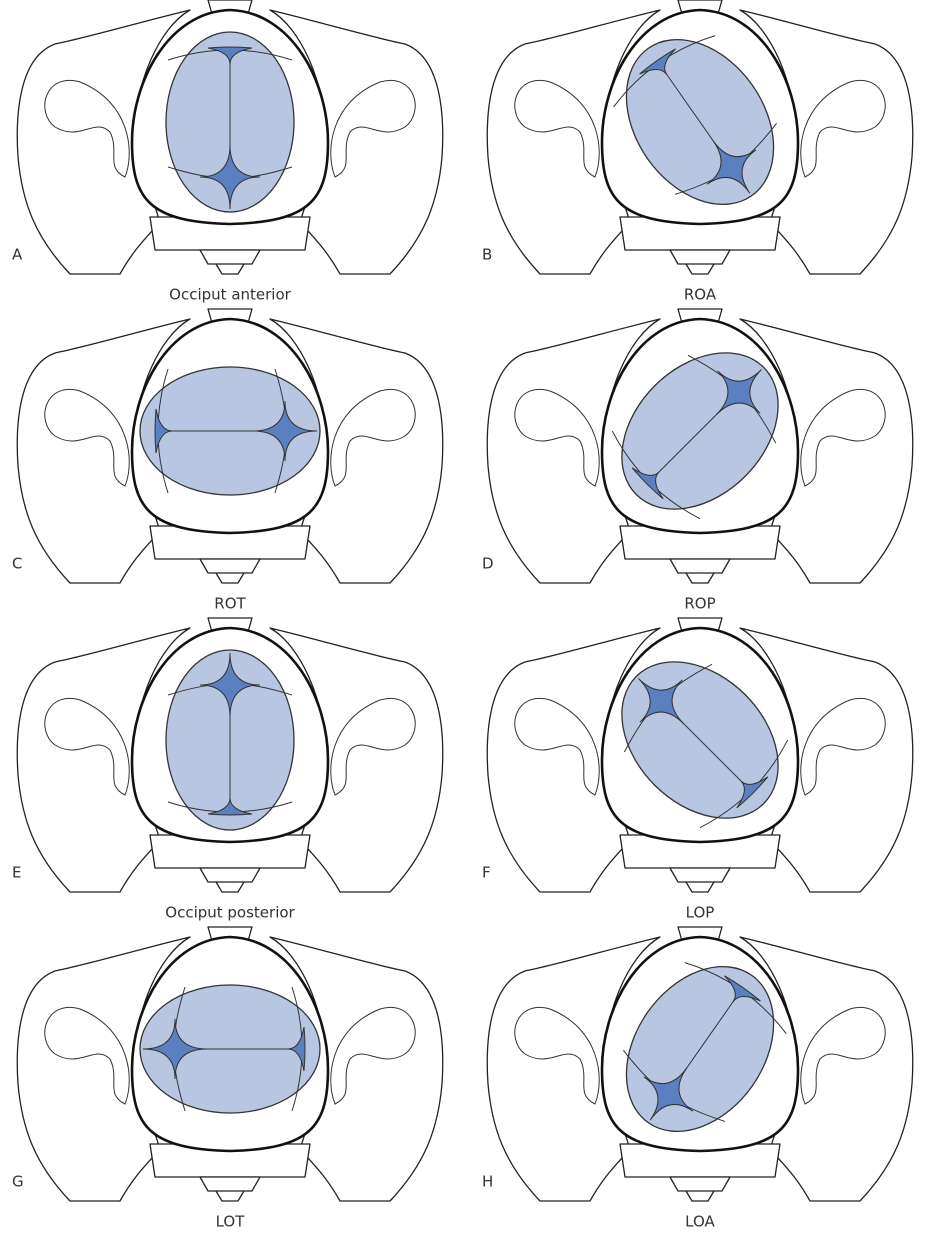 This screenshot has width=934, height=1234. I want to click on panel-caption: ROT, so click(230, 604).